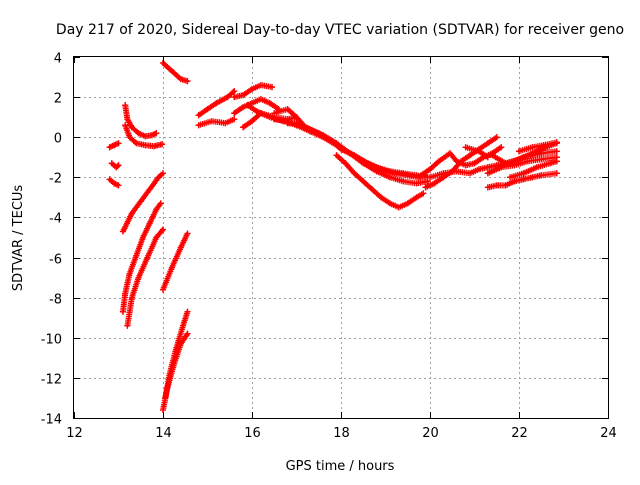 The image size is (640, 485). I want to click on series-s23, so click(461, 161).